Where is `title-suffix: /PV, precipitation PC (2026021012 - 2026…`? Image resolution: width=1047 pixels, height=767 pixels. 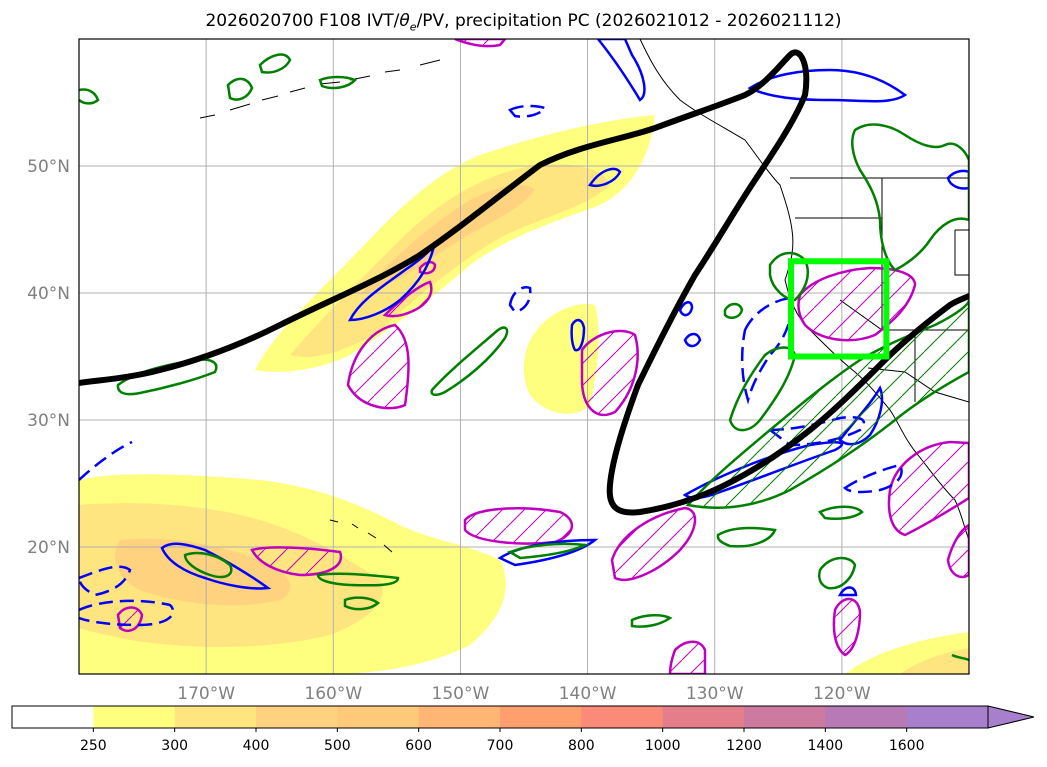
title-suffix: /PV, precipitation PC (2026021012 - 2026… is located at coordinates (629, 21).